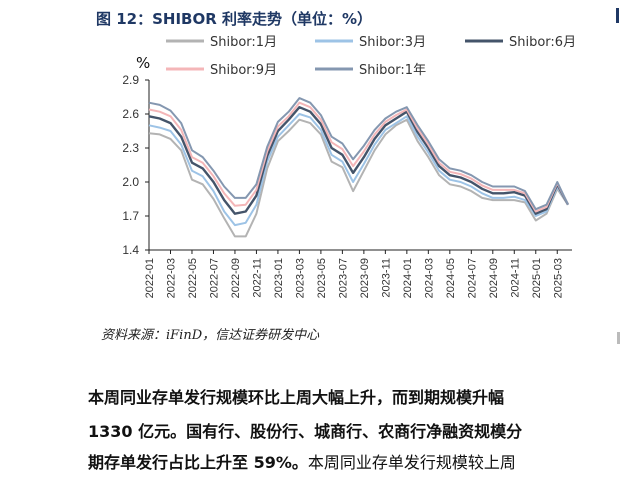  I want to click on figure-source: 资料来源：iFinD，信达证券研发中心, so click(210, 335).